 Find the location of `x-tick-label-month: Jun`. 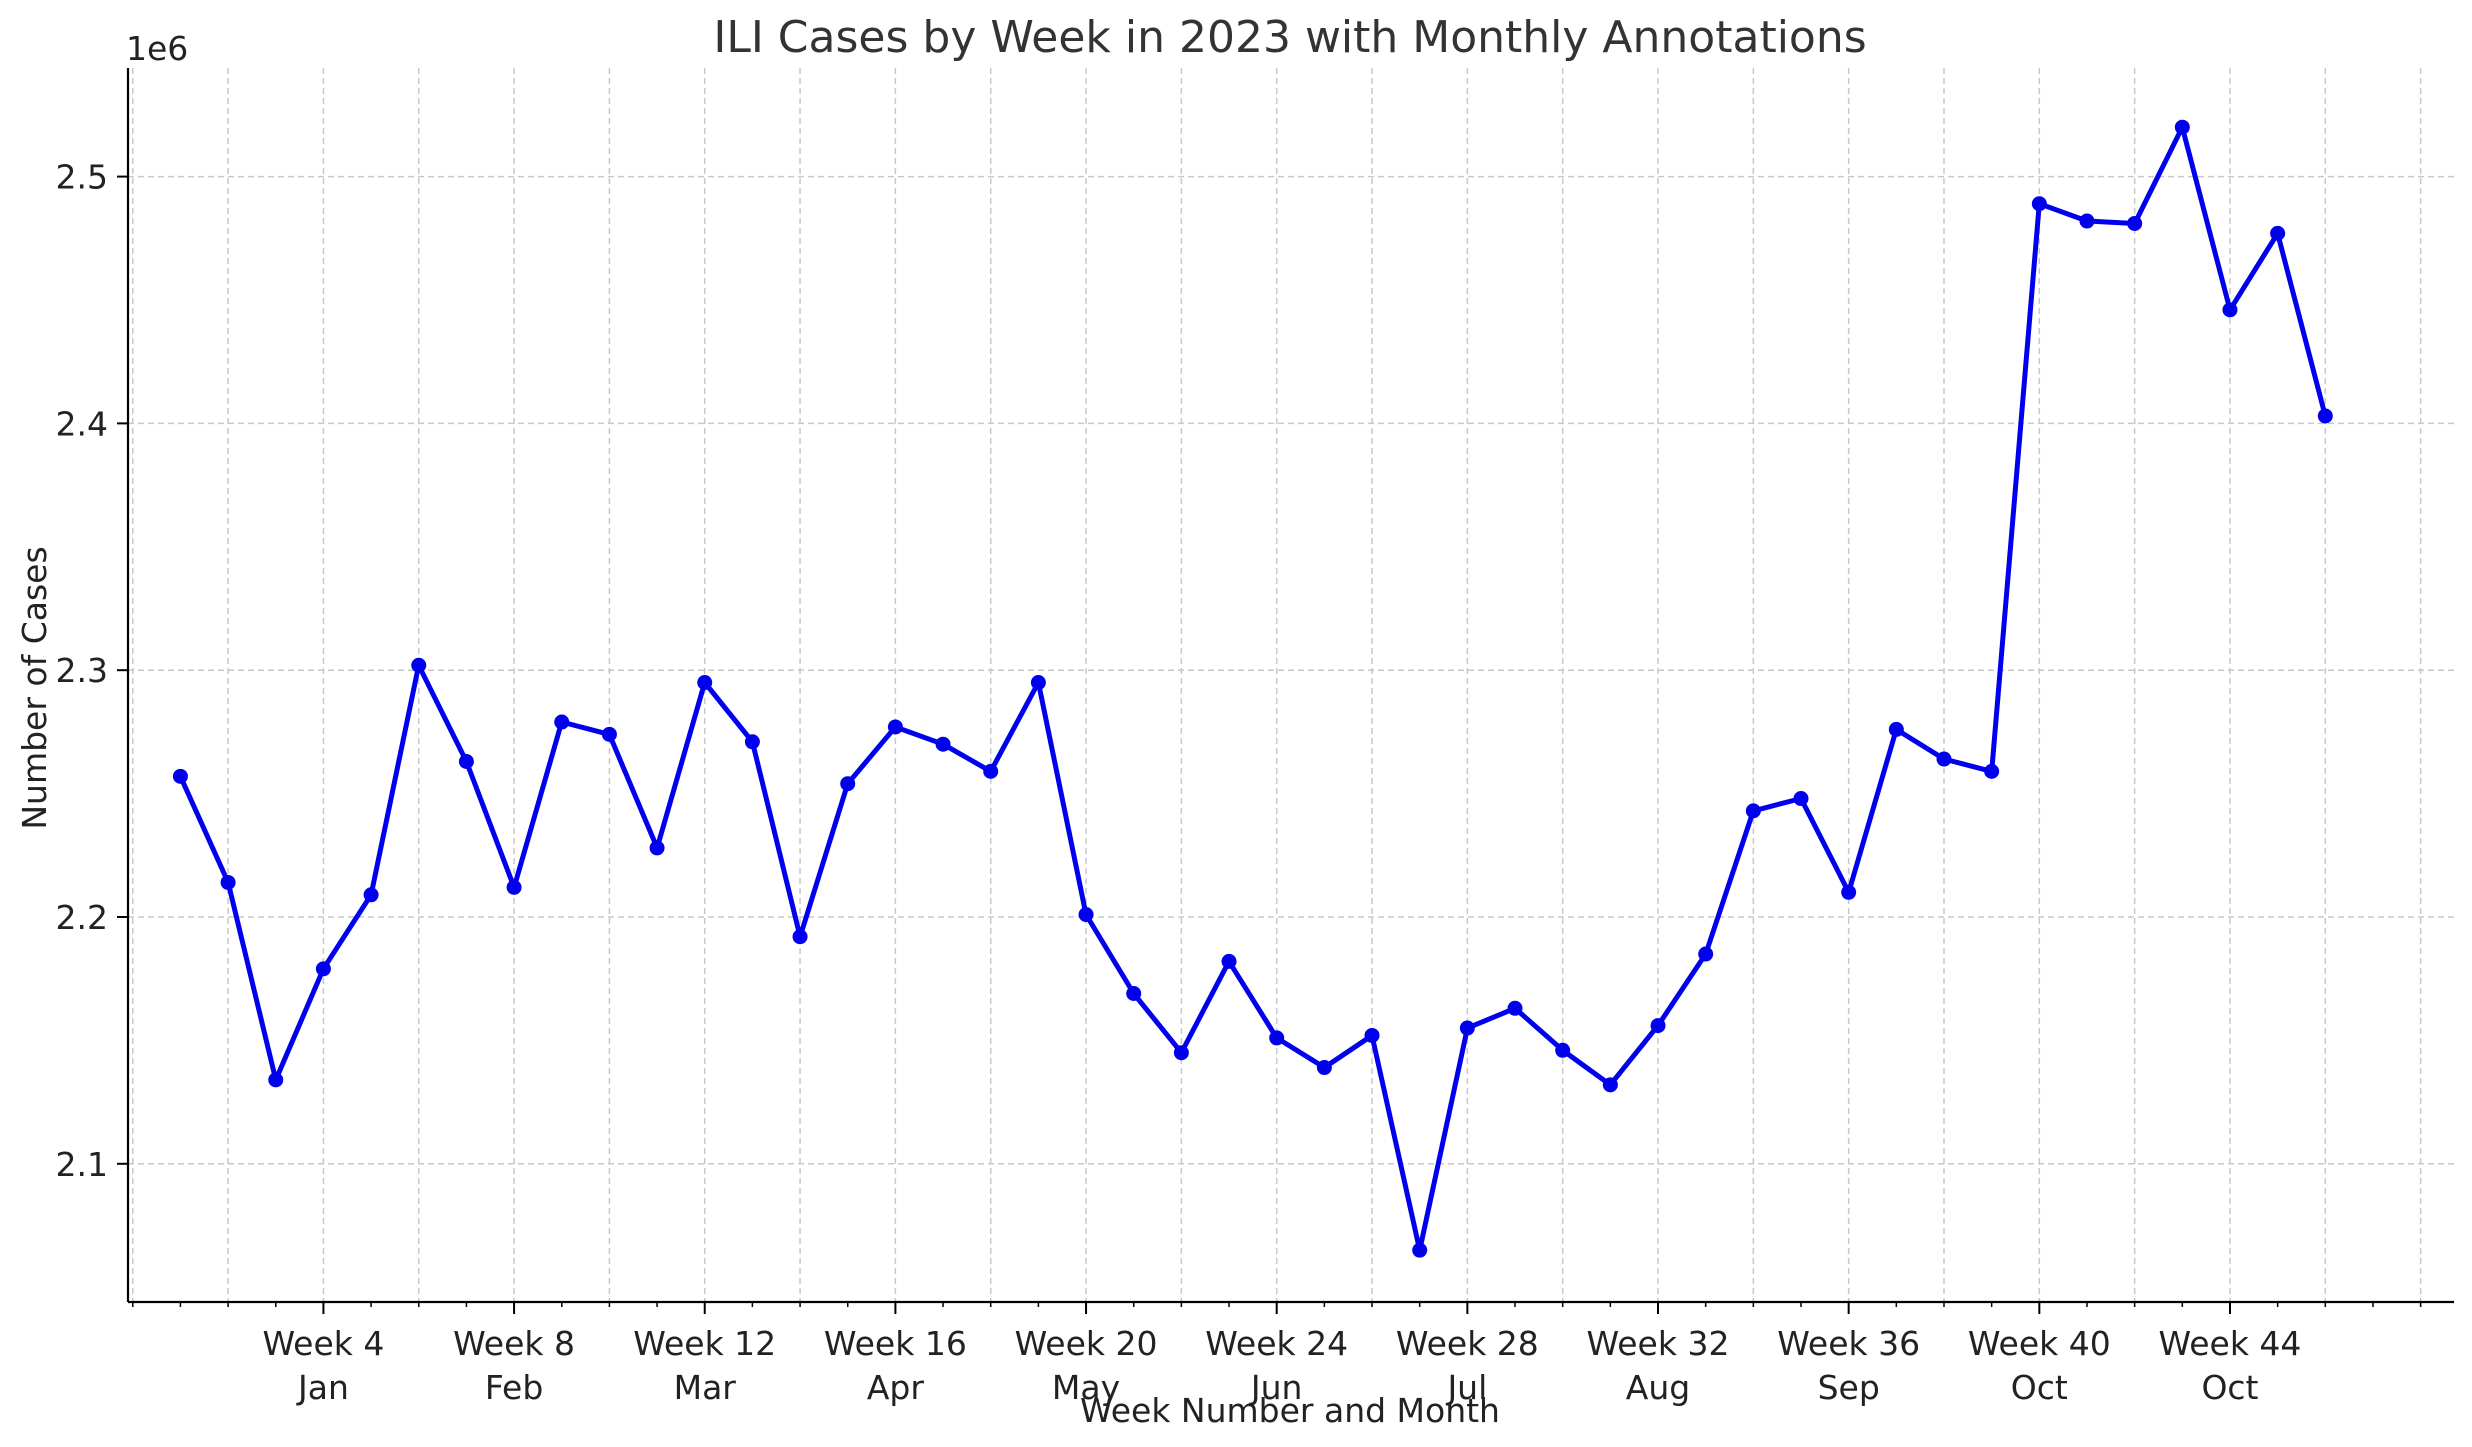

x-tick-label-month: Jun is located at coordinates (1276, 1387).